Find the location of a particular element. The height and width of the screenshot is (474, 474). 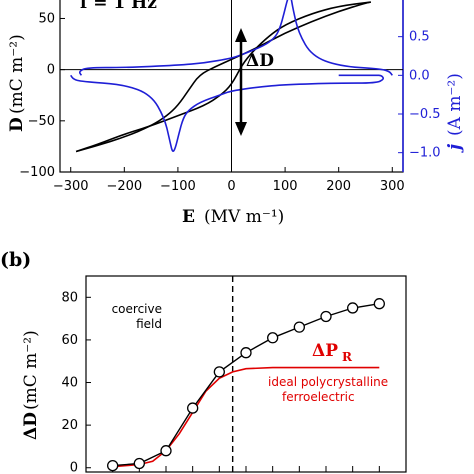

panel-a-x-tick-label: −200 is located at coordinates (124, 186).